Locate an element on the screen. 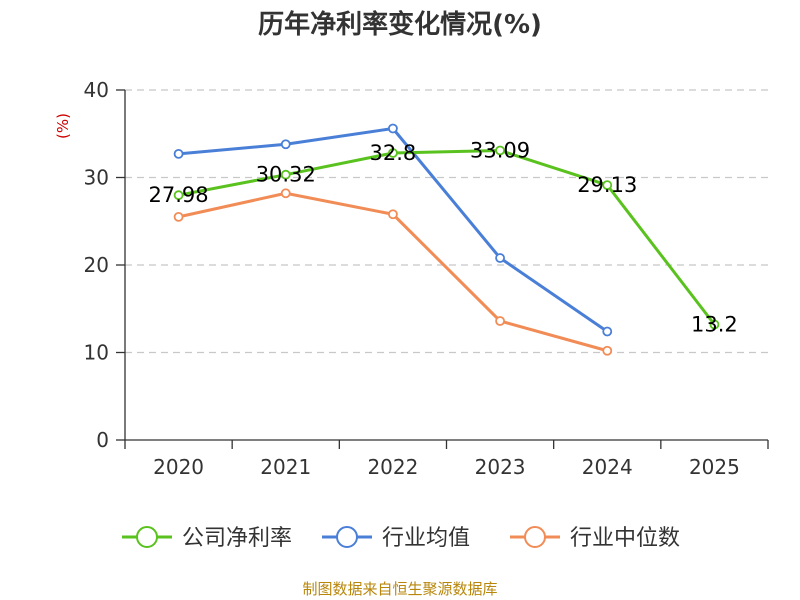 This screenshot has width=800, height=600. chart-title: 历年净利率变化情况(%) is located at coordinates (400, 24).